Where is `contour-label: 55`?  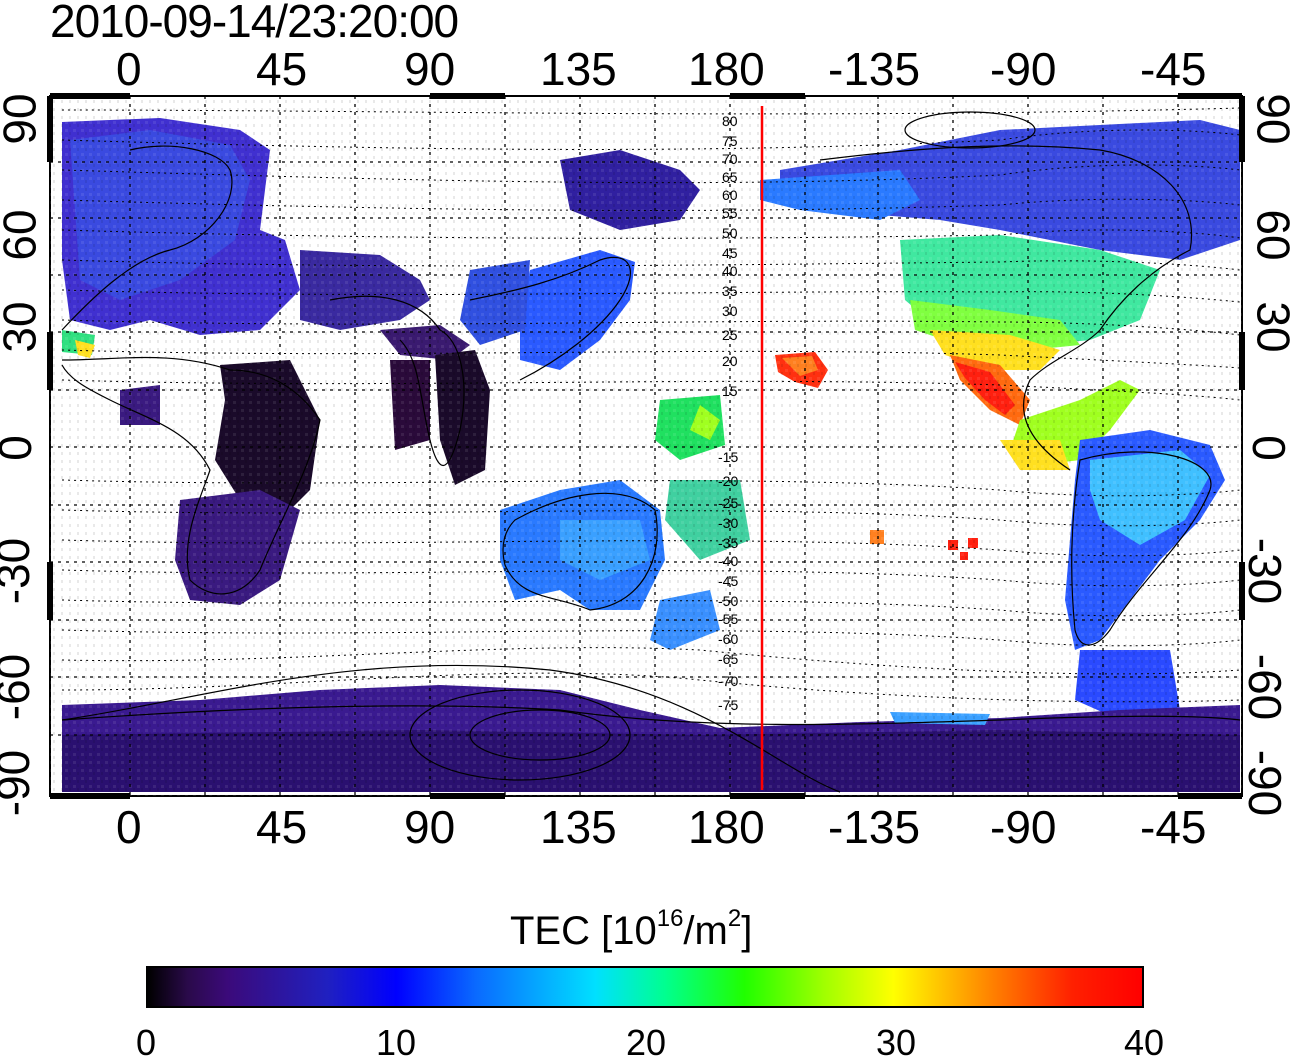
contour-label: 55 is located at coordinates (730, 213).